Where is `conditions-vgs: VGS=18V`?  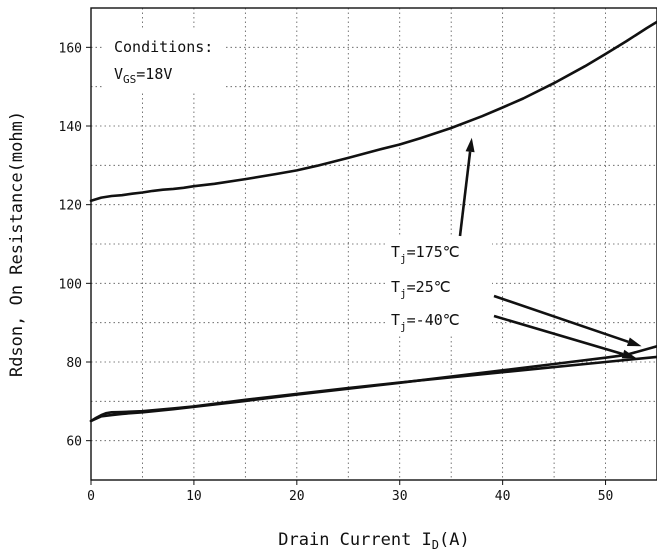
conditions-vgs: VGS=18V is located at coordinates (143, 75).